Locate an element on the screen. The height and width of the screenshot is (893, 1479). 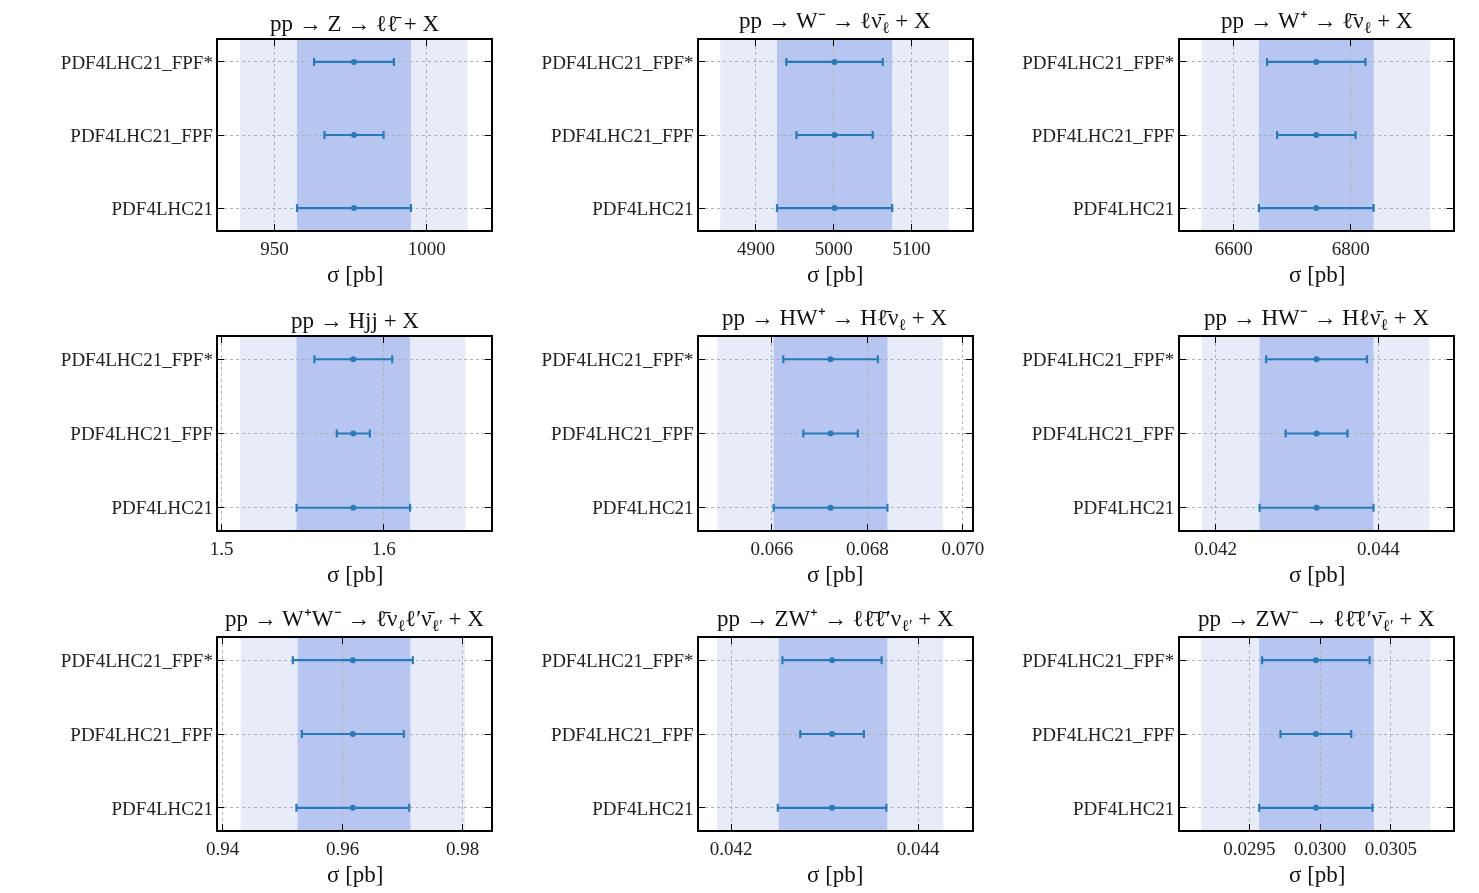
chart-title: pp → ZW⁺ → ℓℓ̄ℓ̄′ν$_{ℓ′}$ + X is located at coordinates (835, 620).